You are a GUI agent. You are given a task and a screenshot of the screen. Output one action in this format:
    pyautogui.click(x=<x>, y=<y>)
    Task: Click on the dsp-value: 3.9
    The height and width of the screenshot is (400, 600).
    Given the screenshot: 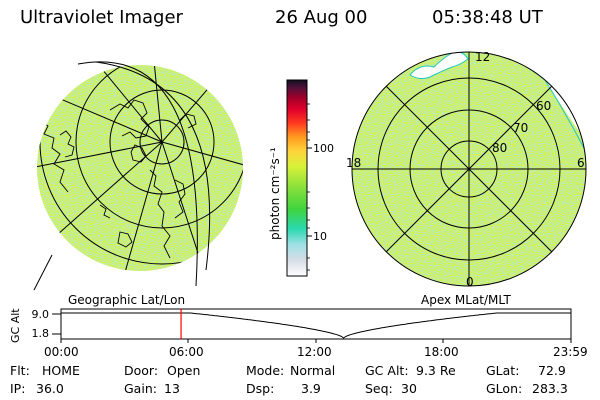 What is the action you would take?
    pyautogui.click(x=311, y=388)
    